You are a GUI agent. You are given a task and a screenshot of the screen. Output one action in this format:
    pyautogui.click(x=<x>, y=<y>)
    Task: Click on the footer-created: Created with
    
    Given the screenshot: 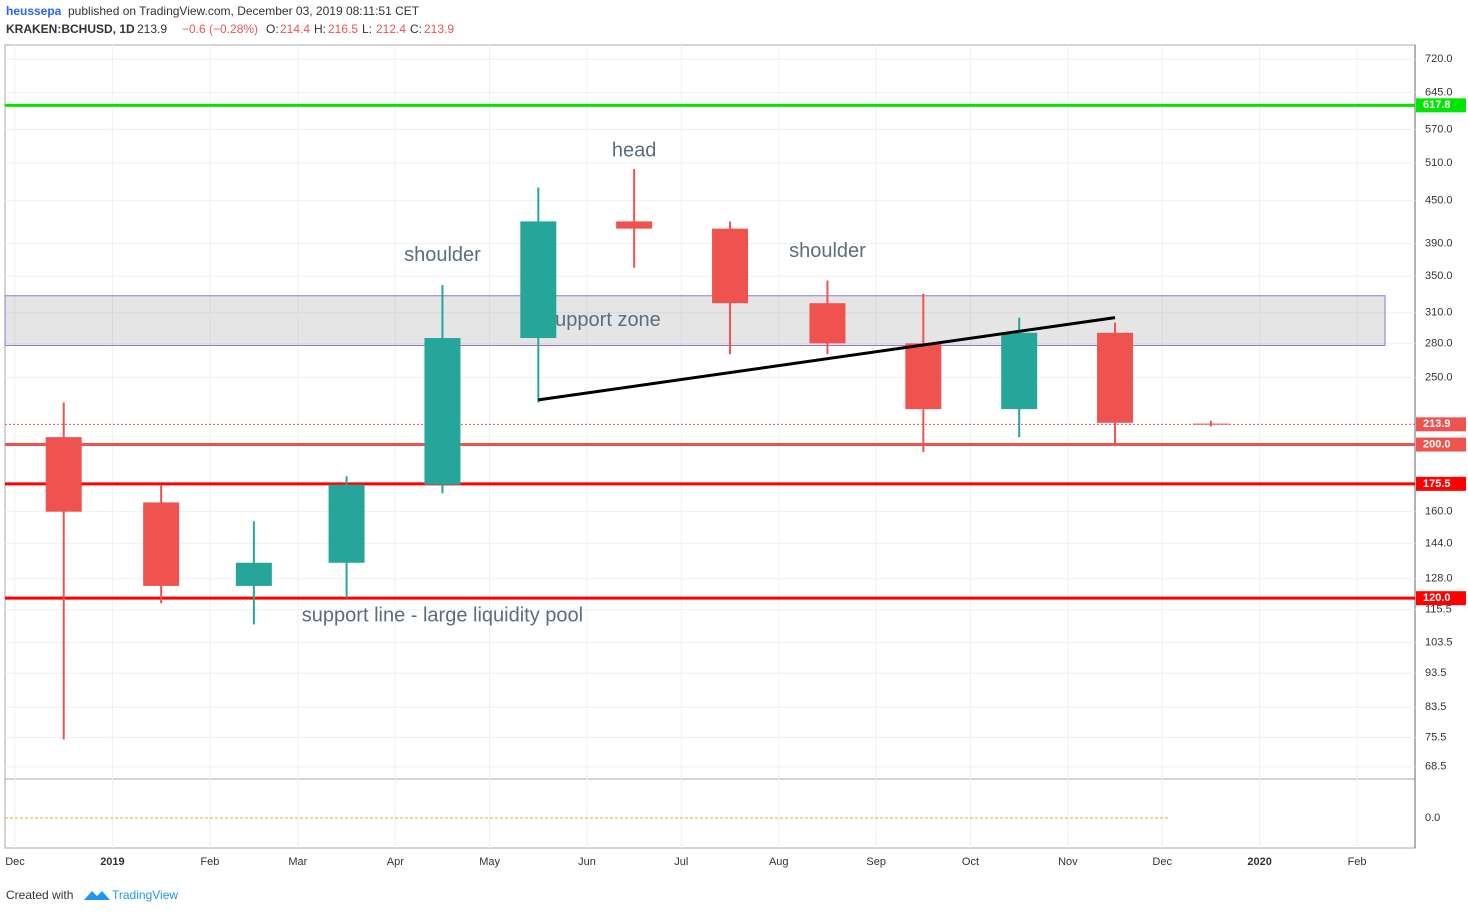 What is the action you would take?
    pyautogui.click(x=39, y=895)
    